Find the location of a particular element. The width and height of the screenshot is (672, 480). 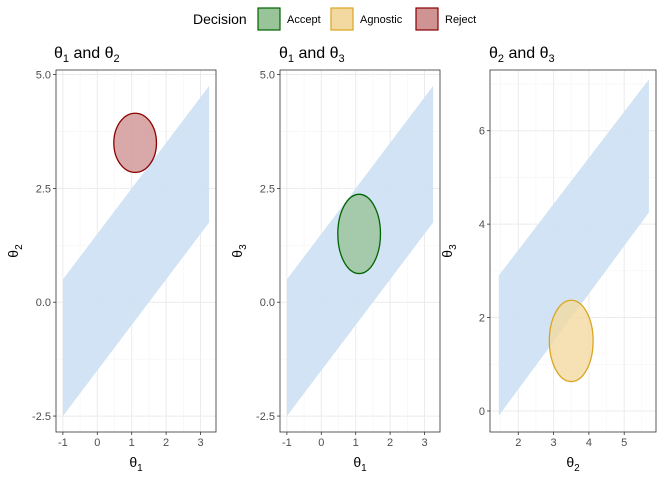

y-tick-label: 6 is located at coordinates (482, 132).